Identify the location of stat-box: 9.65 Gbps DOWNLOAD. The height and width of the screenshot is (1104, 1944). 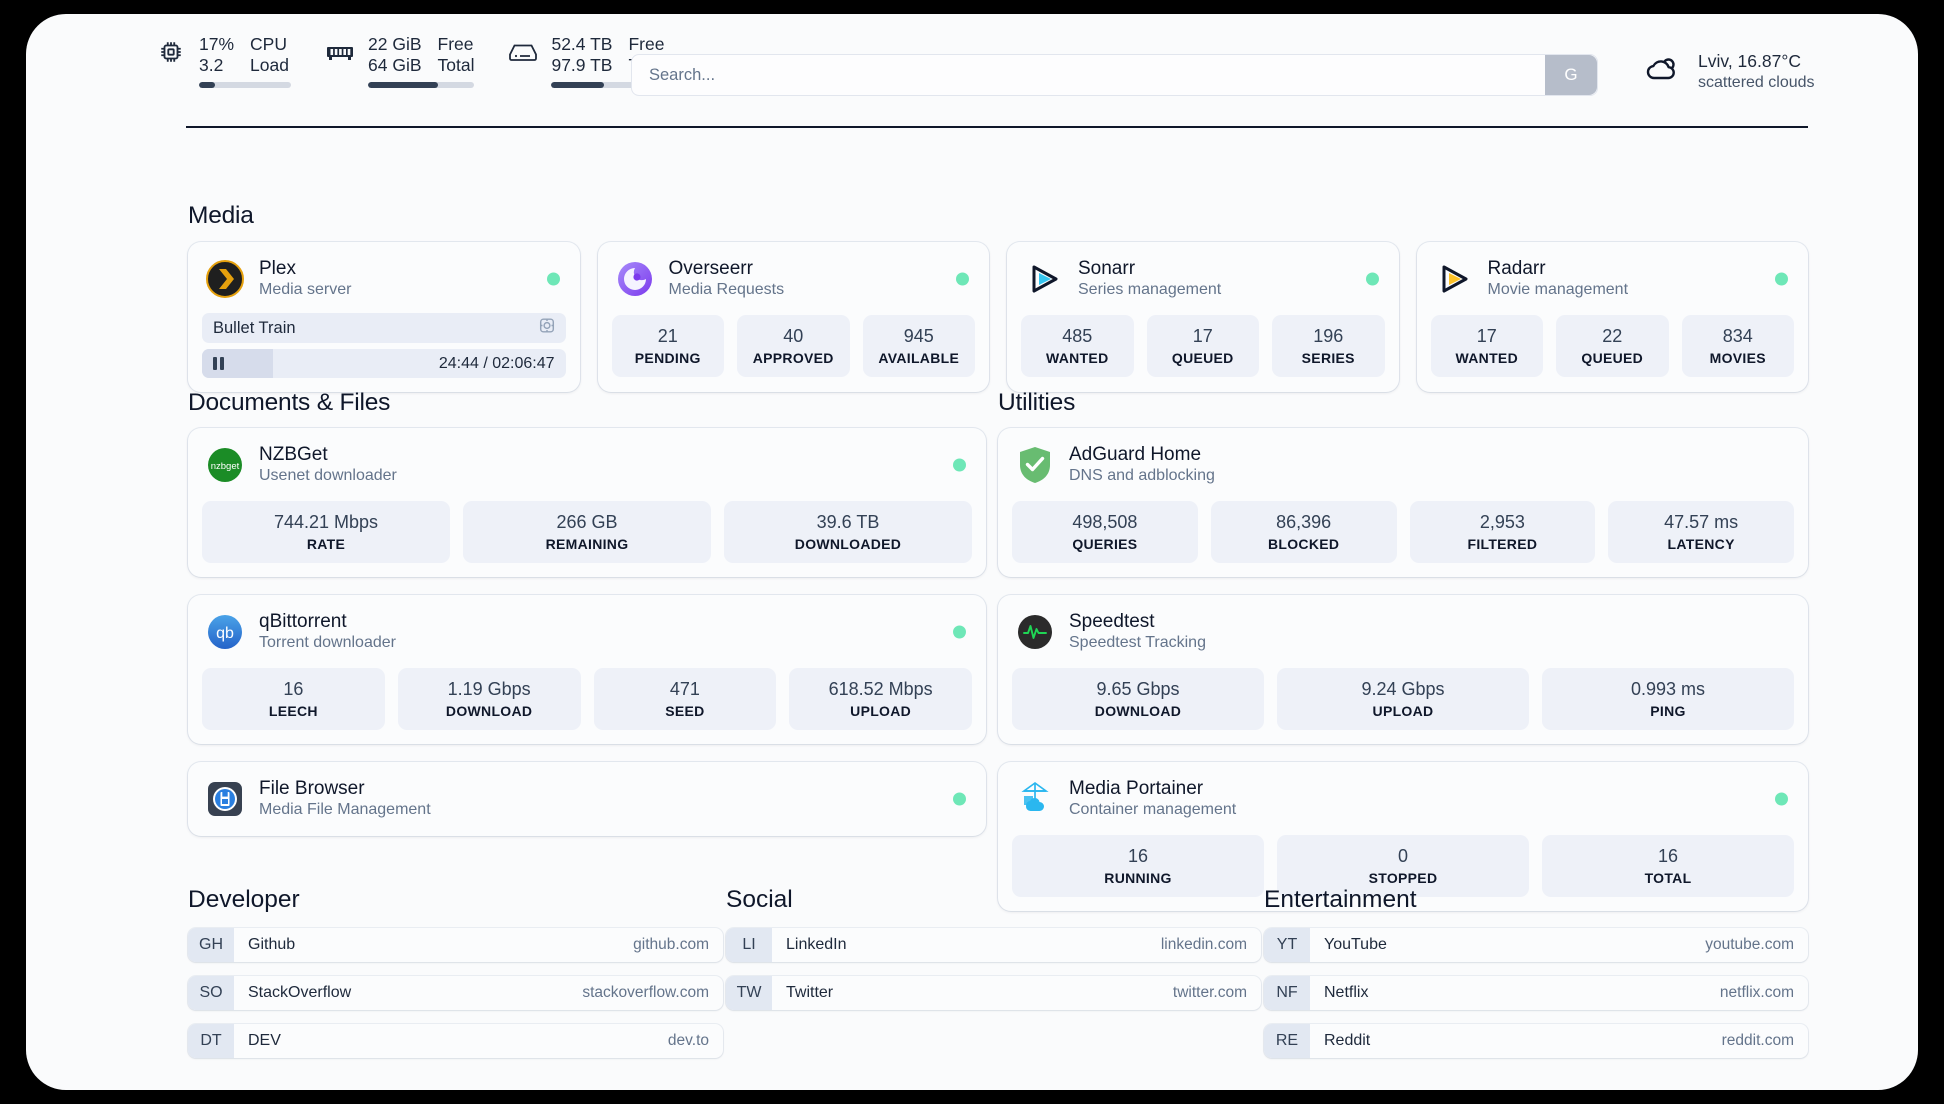
(1138, 699).